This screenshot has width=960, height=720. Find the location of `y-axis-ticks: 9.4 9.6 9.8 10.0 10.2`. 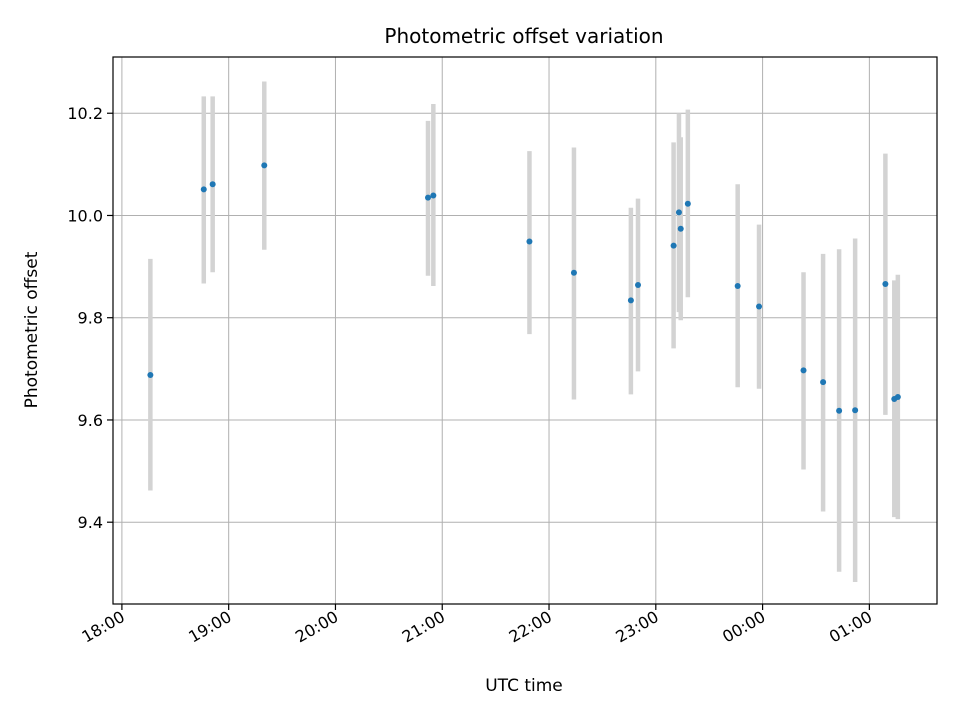

y-axis-ticks: 9.4 9.6 9.8 10.0 10.2 is located at coordinates (90, 318).